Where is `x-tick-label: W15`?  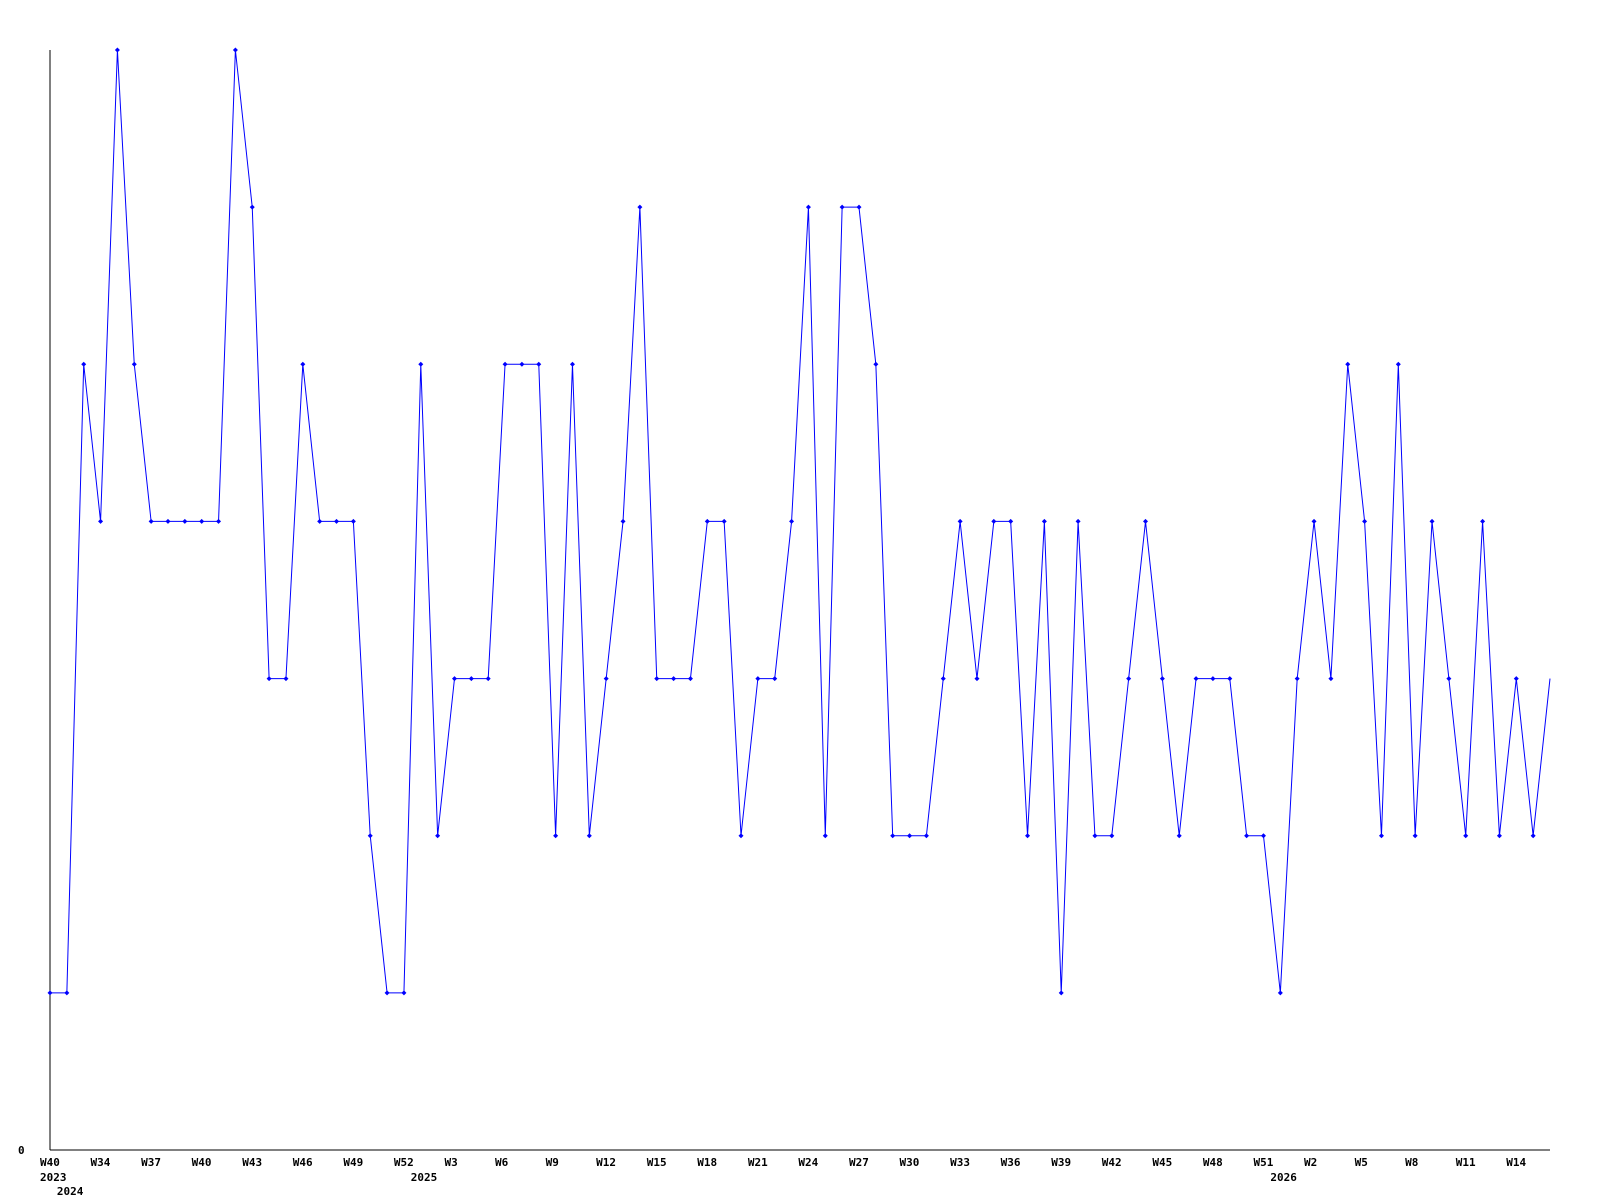
x-tick-label: W15 is located at coordinates (657, 1162).